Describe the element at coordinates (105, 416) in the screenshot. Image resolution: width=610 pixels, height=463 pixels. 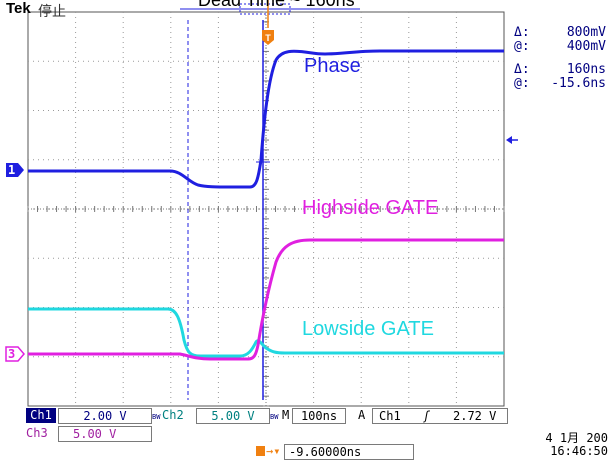
I see `ch1-scale: 2.00 V` at that location.